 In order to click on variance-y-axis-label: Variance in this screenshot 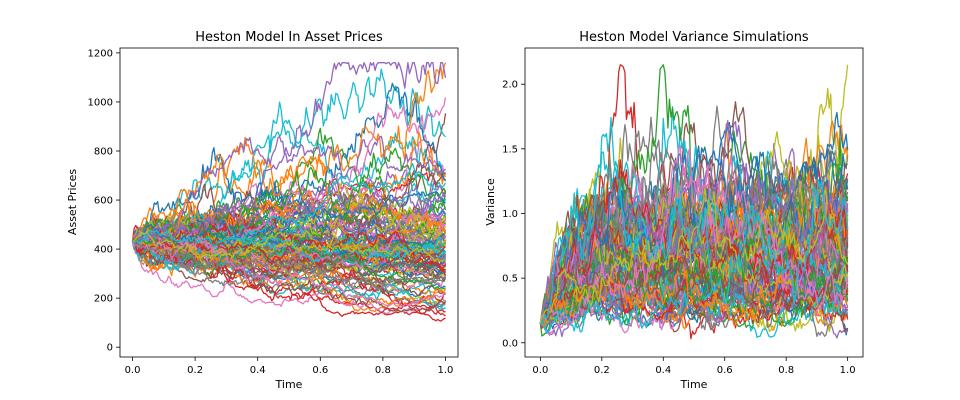, I will do `click(490, 202)`.